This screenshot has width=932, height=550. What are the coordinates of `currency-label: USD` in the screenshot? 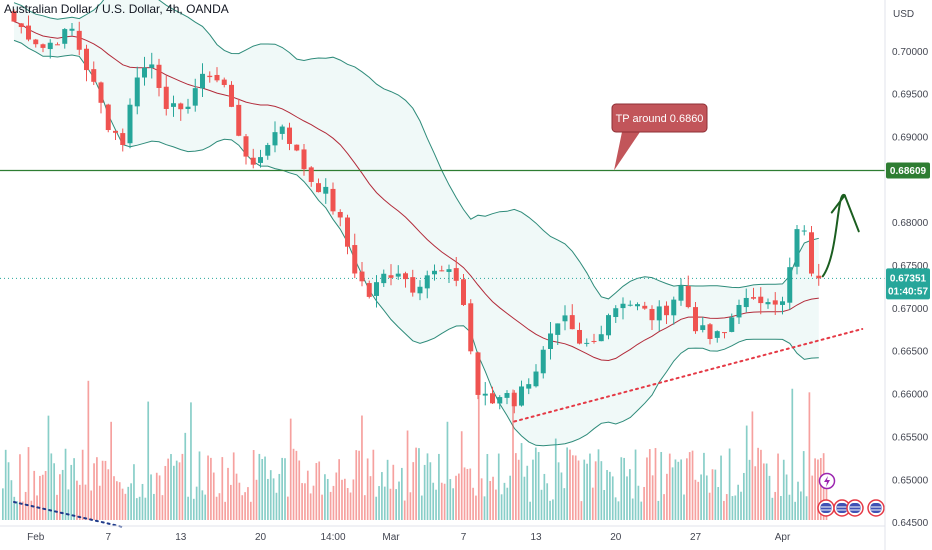 It's located at (903, 14).